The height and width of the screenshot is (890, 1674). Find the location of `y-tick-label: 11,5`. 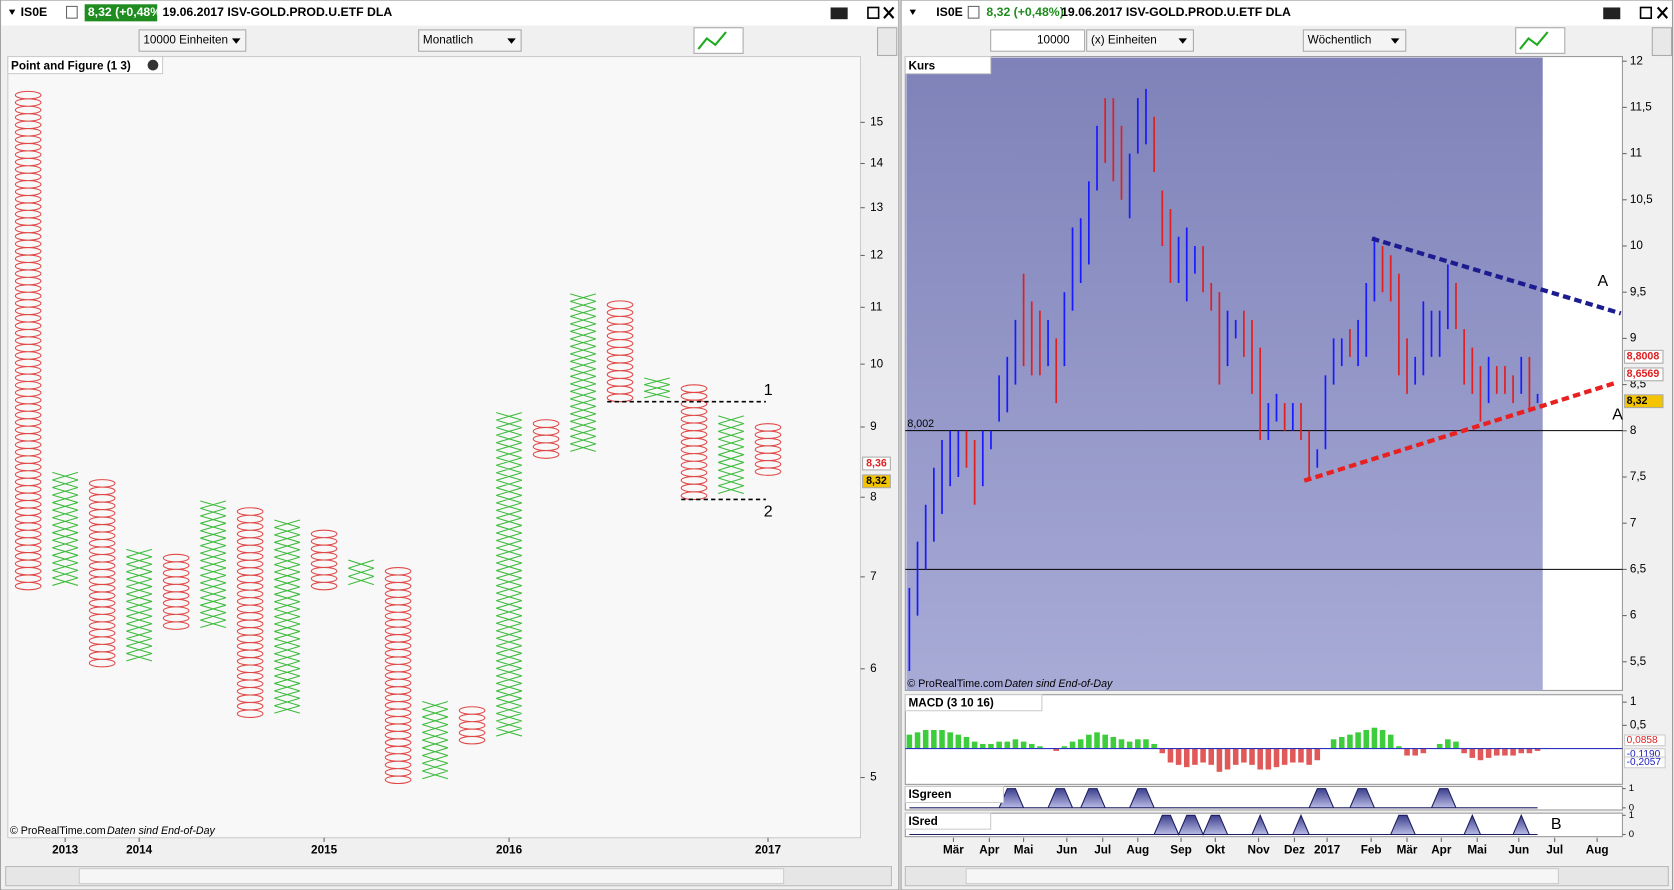

y-tick-label: 11,5 is located at coordinates (1641, 106).